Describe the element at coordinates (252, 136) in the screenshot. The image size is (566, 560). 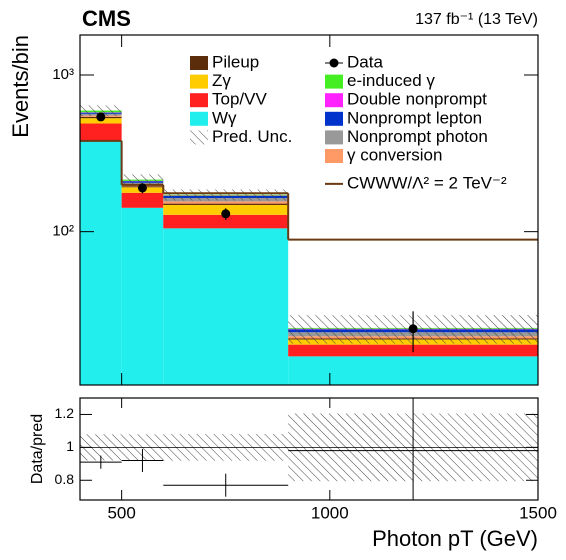
I see `legend-label: Pred. Unc.` at that location.